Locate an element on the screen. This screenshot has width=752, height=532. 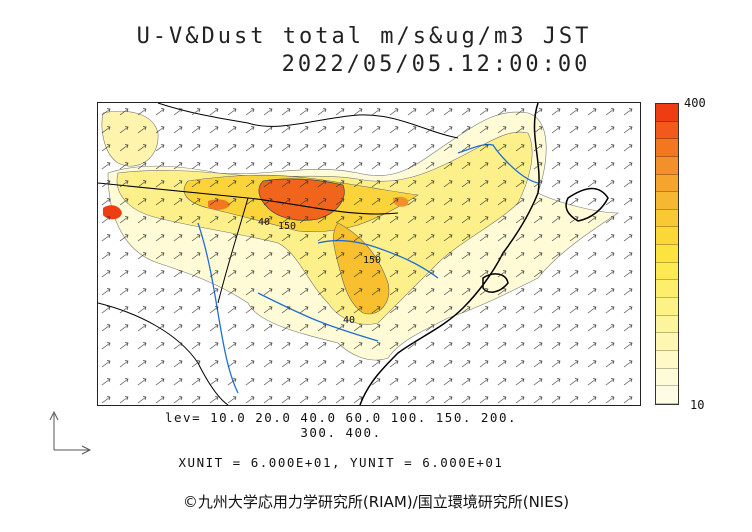
map-timestamp: 2022/05/05.12:00:00 is located at coordinates (436, 64).